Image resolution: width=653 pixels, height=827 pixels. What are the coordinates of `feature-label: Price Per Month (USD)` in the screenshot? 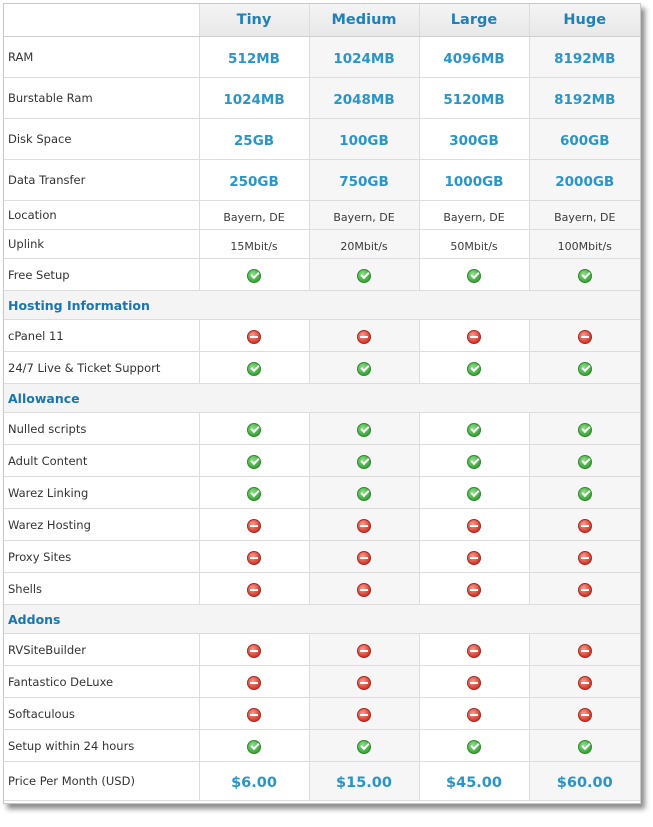 It's located at (102, 781).